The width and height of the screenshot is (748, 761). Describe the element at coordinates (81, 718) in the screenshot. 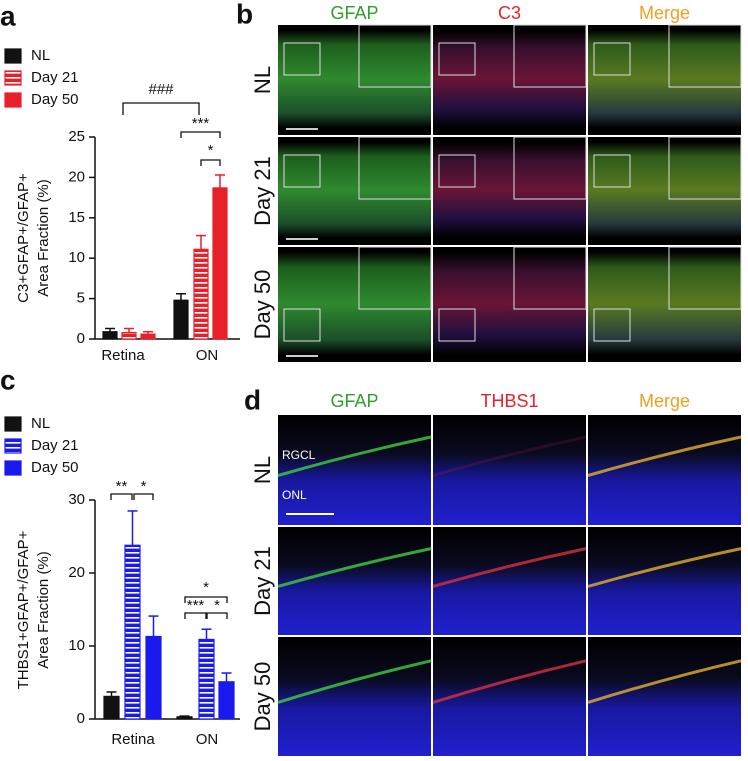

I see `y-tick-label: 0` at that location.